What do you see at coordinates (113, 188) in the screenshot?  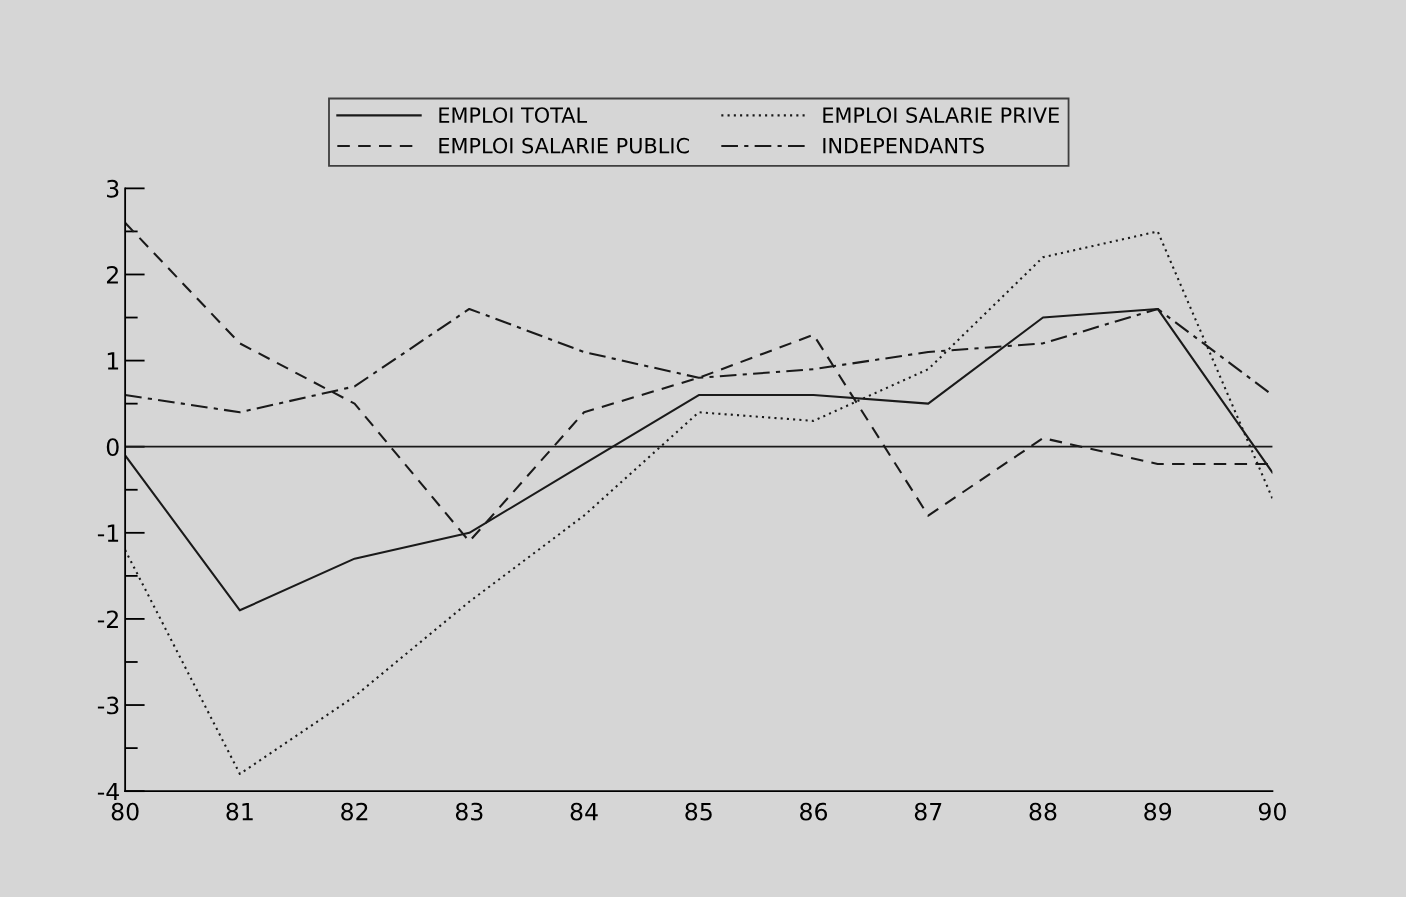 I see `y-tick-label: 3` at bounding box center [113, 188].